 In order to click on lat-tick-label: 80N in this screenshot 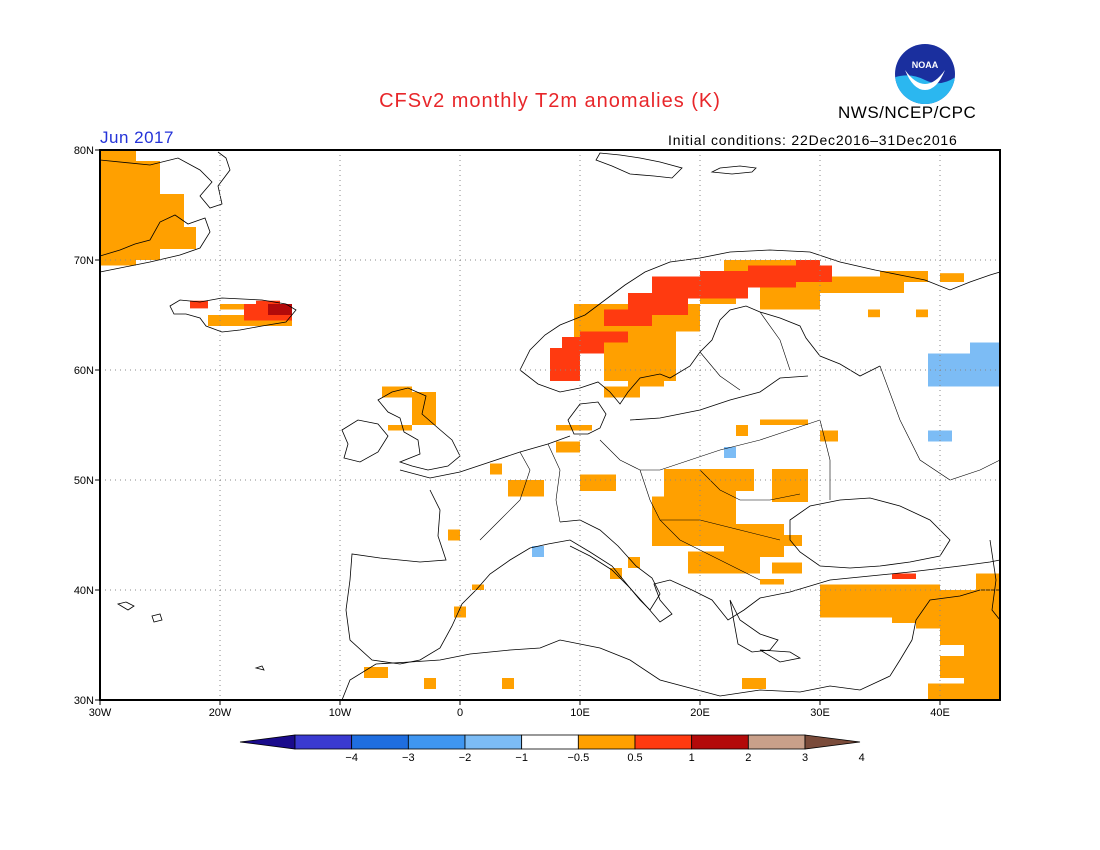, I will do `click(84, 151)`.